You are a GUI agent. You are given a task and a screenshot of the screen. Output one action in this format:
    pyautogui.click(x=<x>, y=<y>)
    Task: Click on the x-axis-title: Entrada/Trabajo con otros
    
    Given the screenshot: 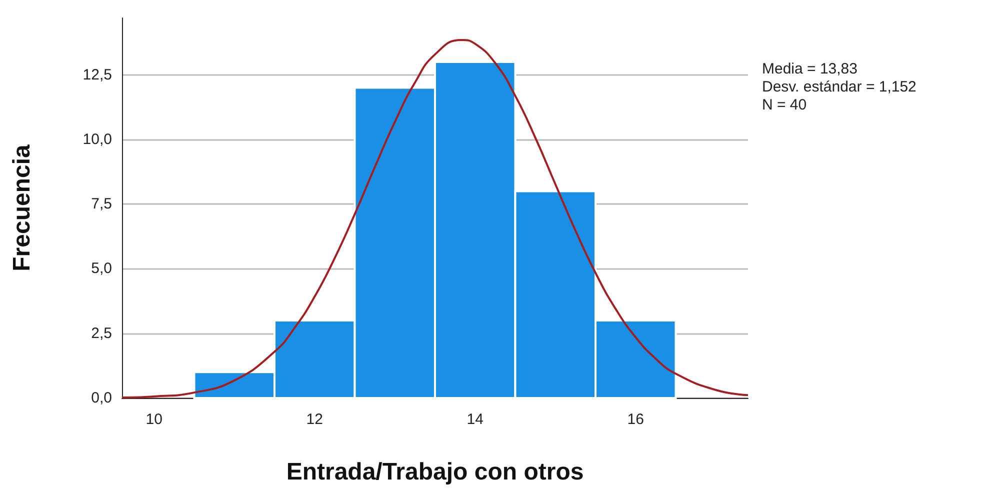 What is the action you would take?
    pyautogui.click(x=435, y=472)
    